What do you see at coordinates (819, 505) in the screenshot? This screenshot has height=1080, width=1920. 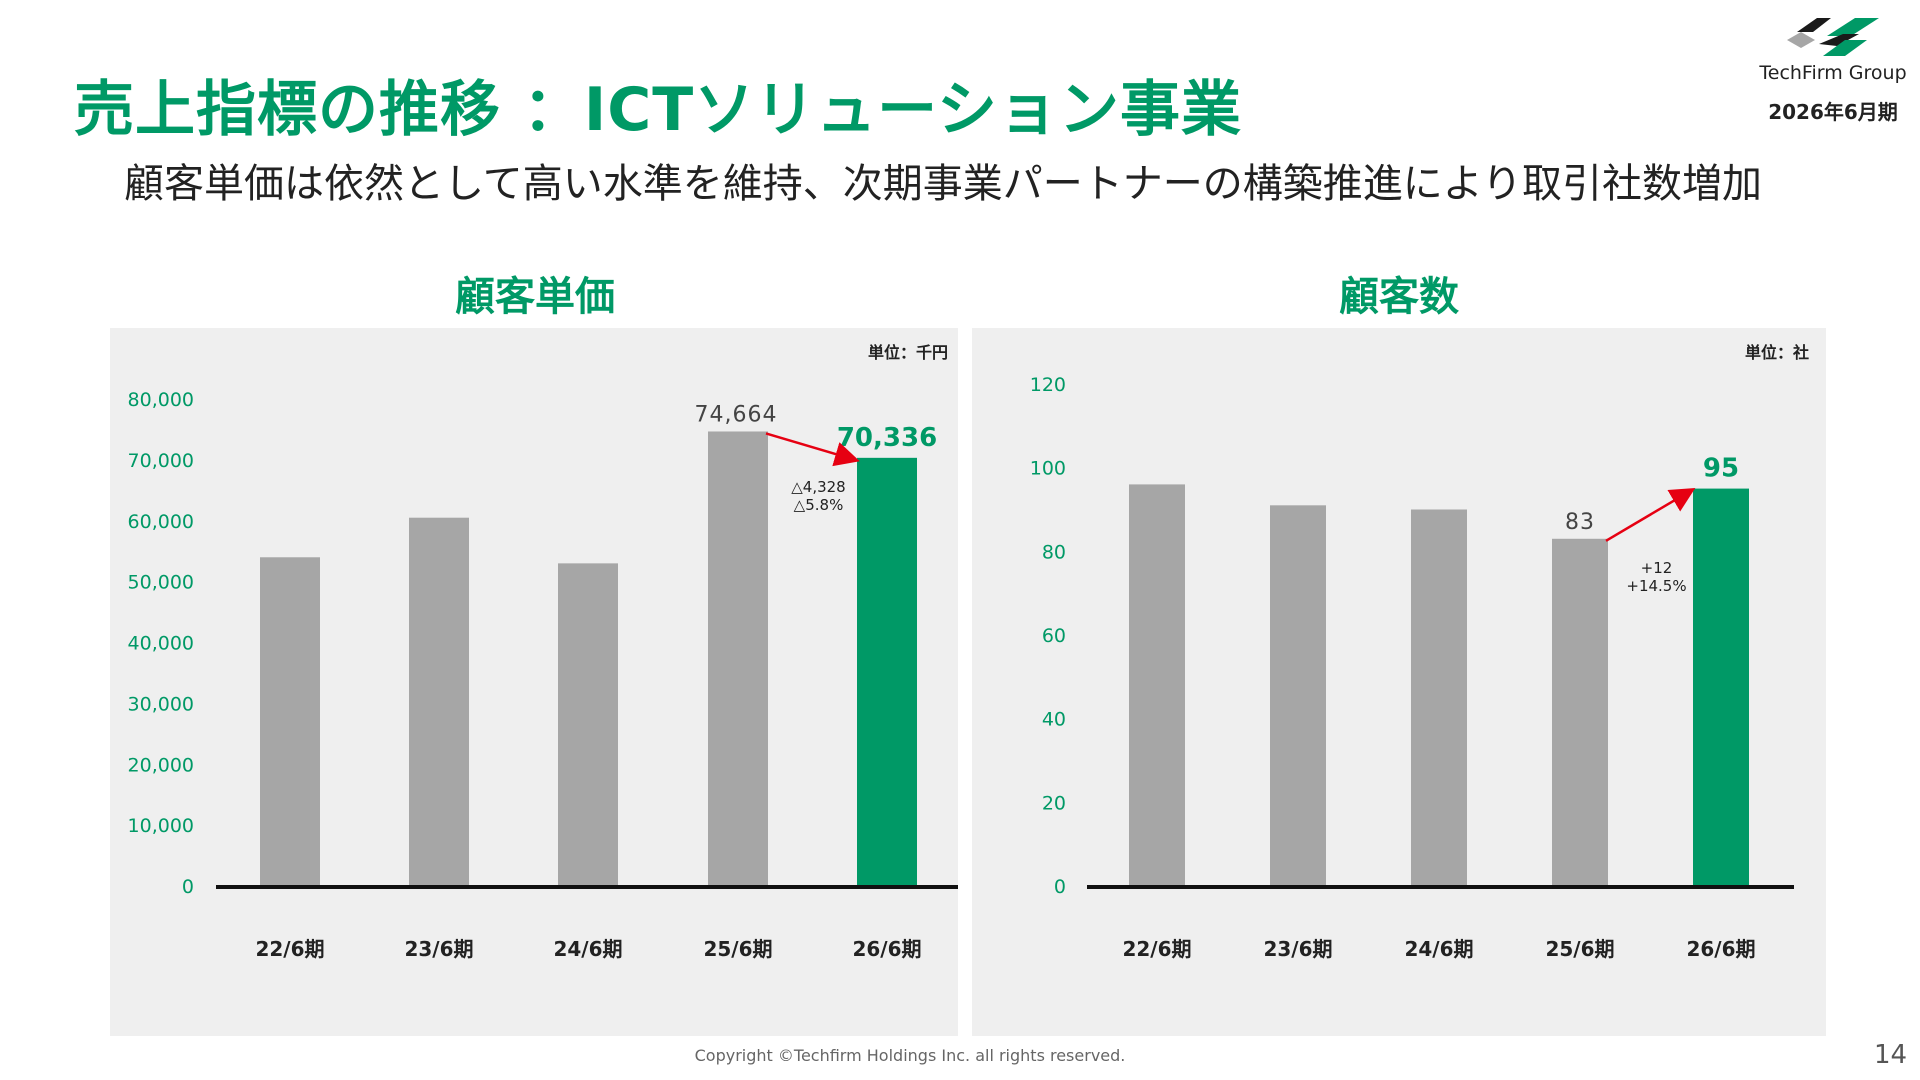 I see `change-annotation: △5.8%` at bounding box center [819, 505].